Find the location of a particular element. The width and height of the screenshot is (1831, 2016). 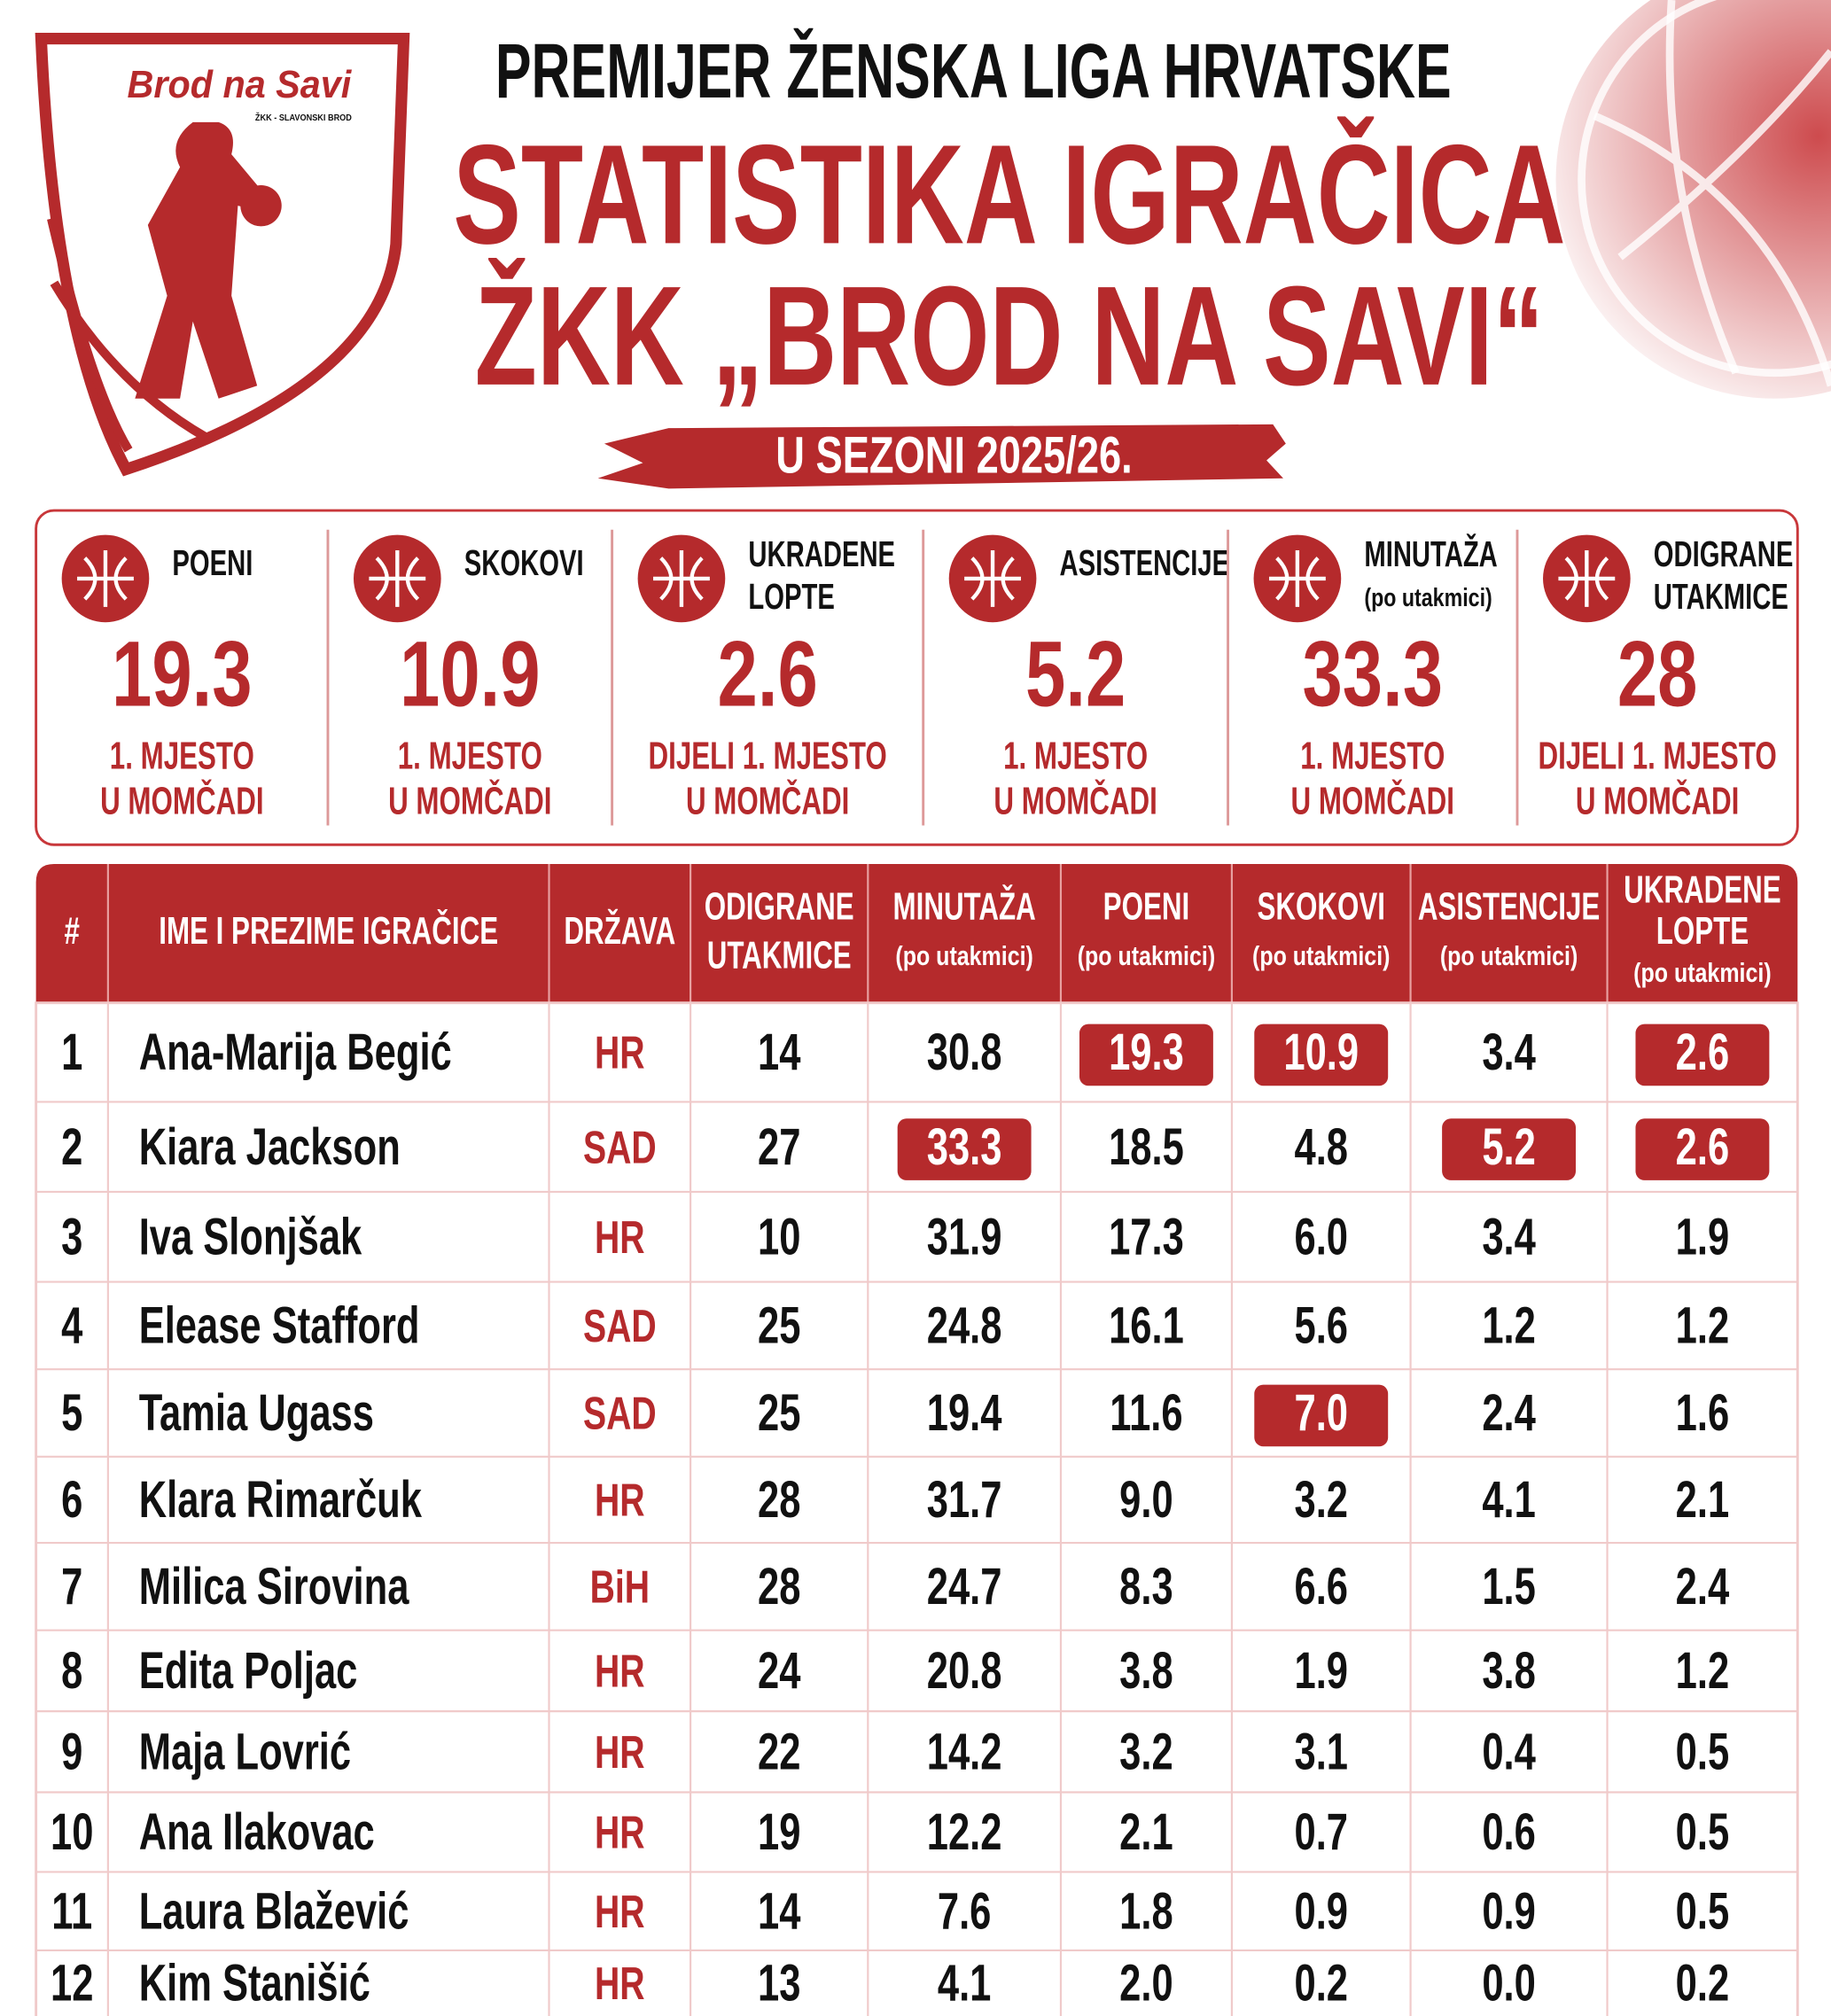

stat-cell: 12.2 is located at coordinates (964, 1831).